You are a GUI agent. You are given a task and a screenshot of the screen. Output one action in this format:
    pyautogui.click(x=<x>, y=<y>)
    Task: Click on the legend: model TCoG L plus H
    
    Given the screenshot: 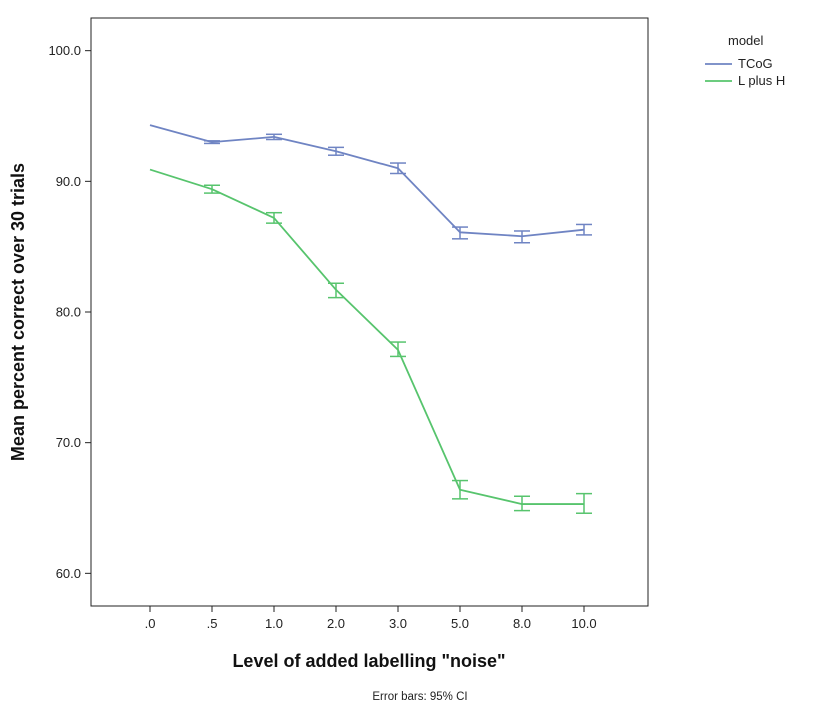 What is the action you would take?
    pyautogui.click(x=745, y=60)
    